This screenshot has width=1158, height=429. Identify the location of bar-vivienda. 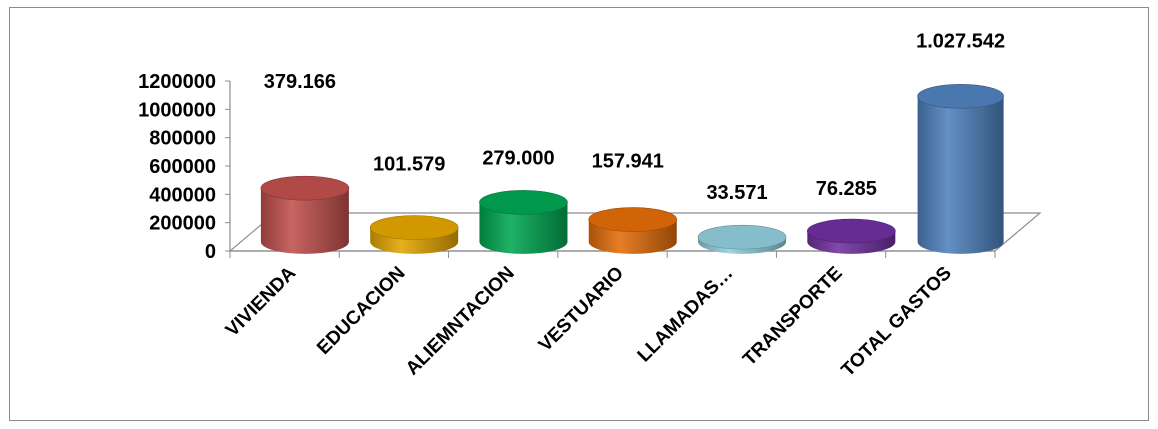
(305, 214).